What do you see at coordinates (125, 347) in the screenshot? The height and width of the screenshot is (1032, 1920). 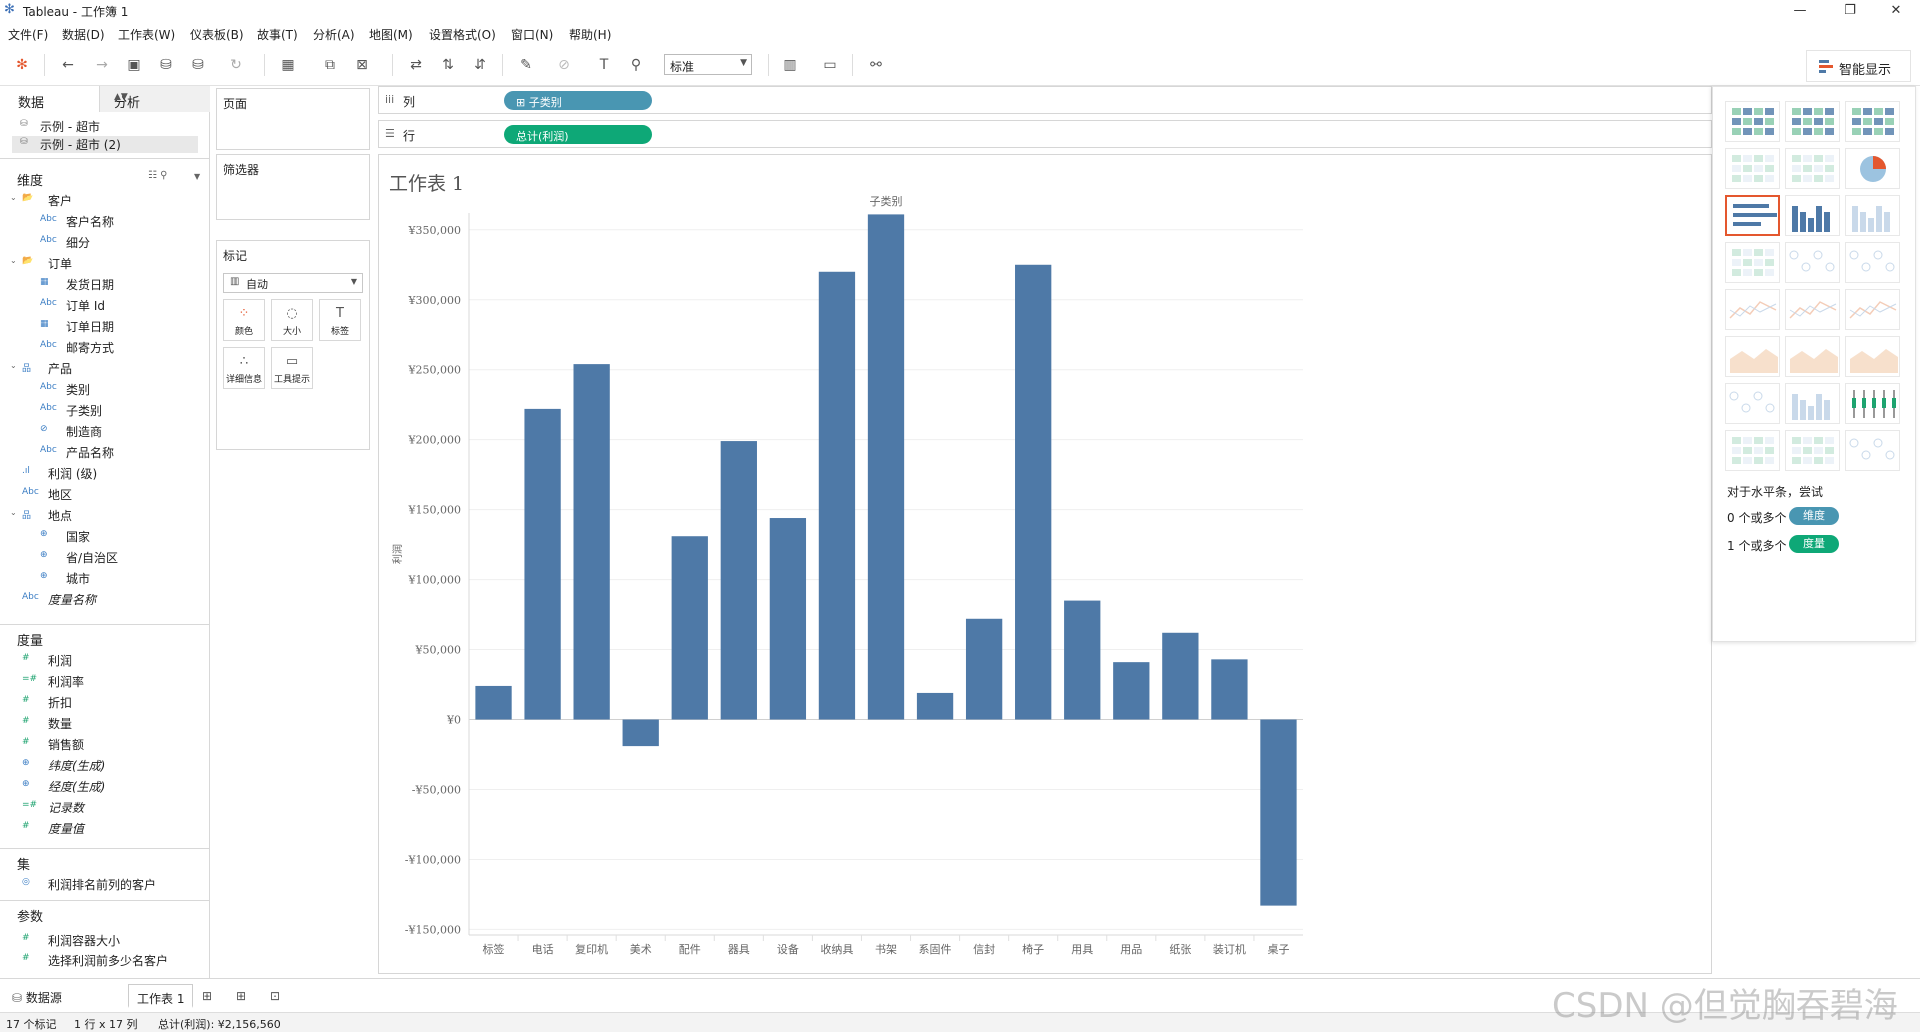 I see `dimension-item: Abc 邮寄方式` at bounding box center [125, 347].